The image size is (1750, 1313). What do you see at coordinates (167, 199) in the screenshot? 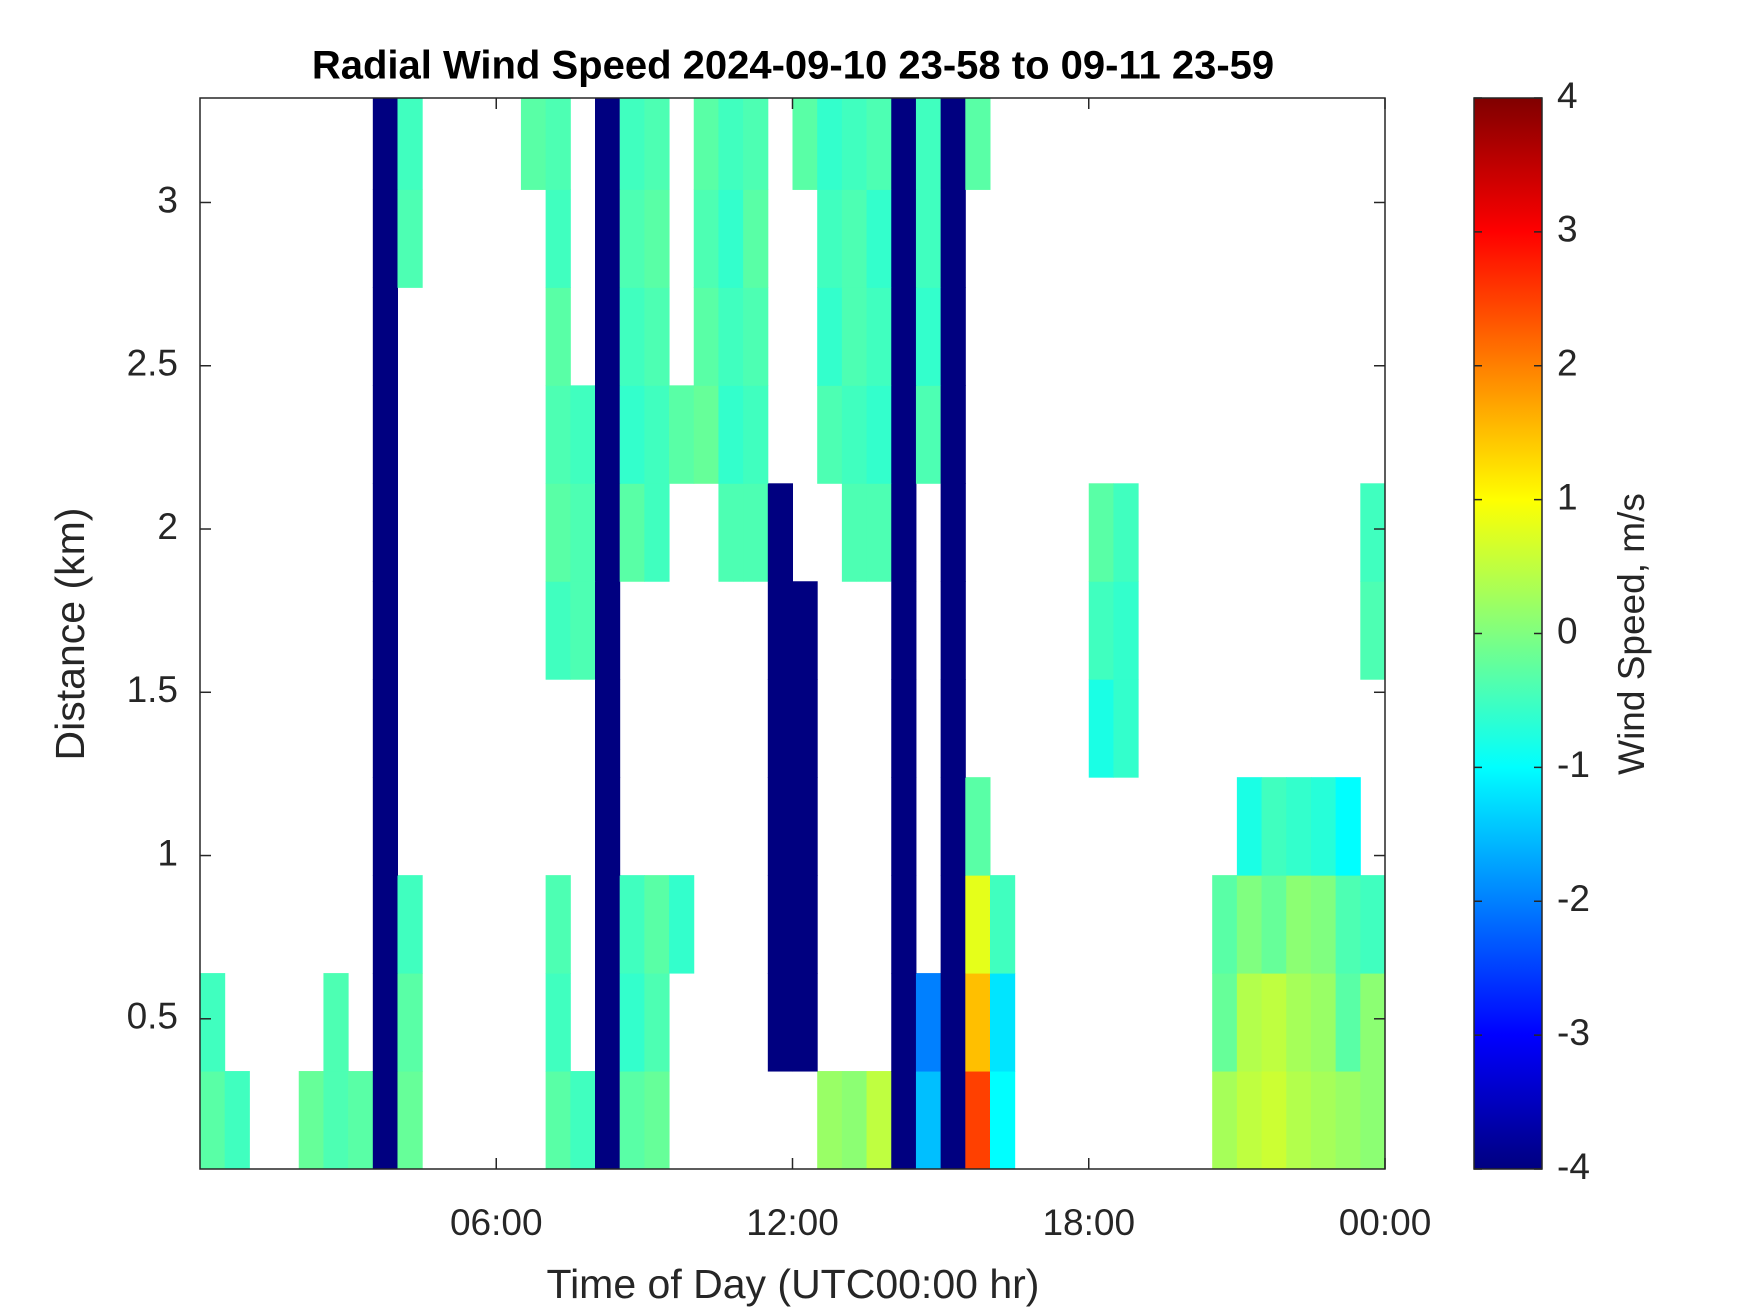
I see `y-tick-label: 3` at bounding box center [167, 199].